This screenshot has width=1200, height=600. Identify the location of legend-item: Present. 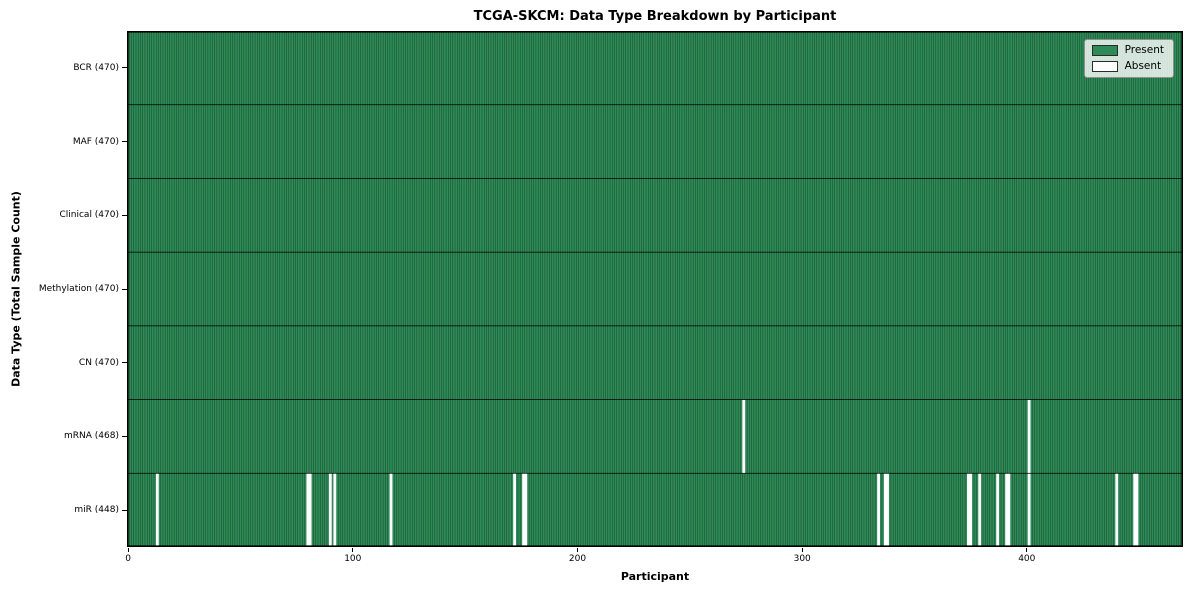
(1127, 50).